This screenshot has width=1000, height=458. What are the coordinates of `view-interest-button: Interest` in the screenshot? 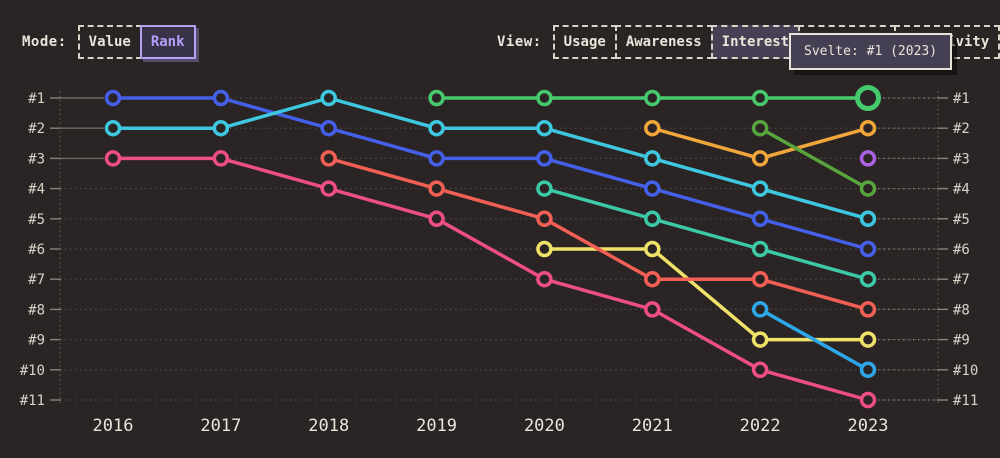 It's located at (755, 42).